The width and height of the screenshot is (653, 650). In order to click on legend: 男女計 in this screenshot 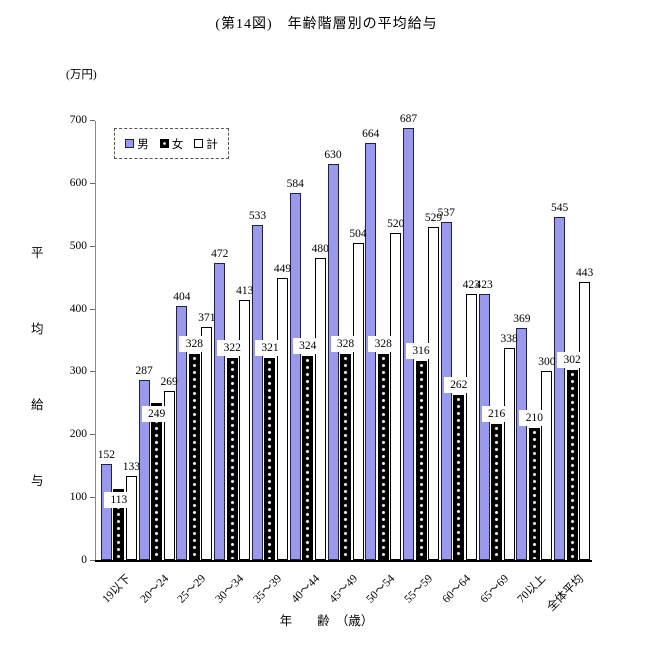, I will do `click(171, 143)`.